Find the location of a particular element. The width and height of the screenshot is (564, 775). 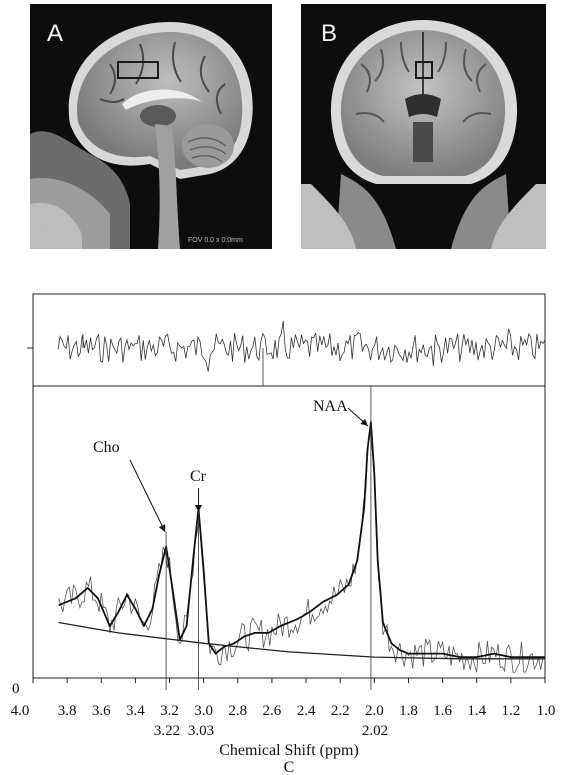

sagittal-mri-image: A 5 0000 WL 543 1:171 FOV 0.0 x 0.0mm is located at coordinates (151, 126).